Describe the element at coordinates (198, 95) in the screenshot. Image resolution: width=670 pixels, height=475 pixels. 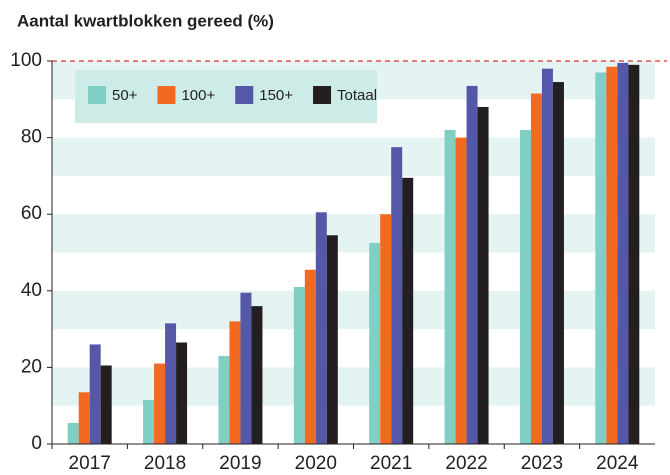
I see `legend-label: 100+` at that location.